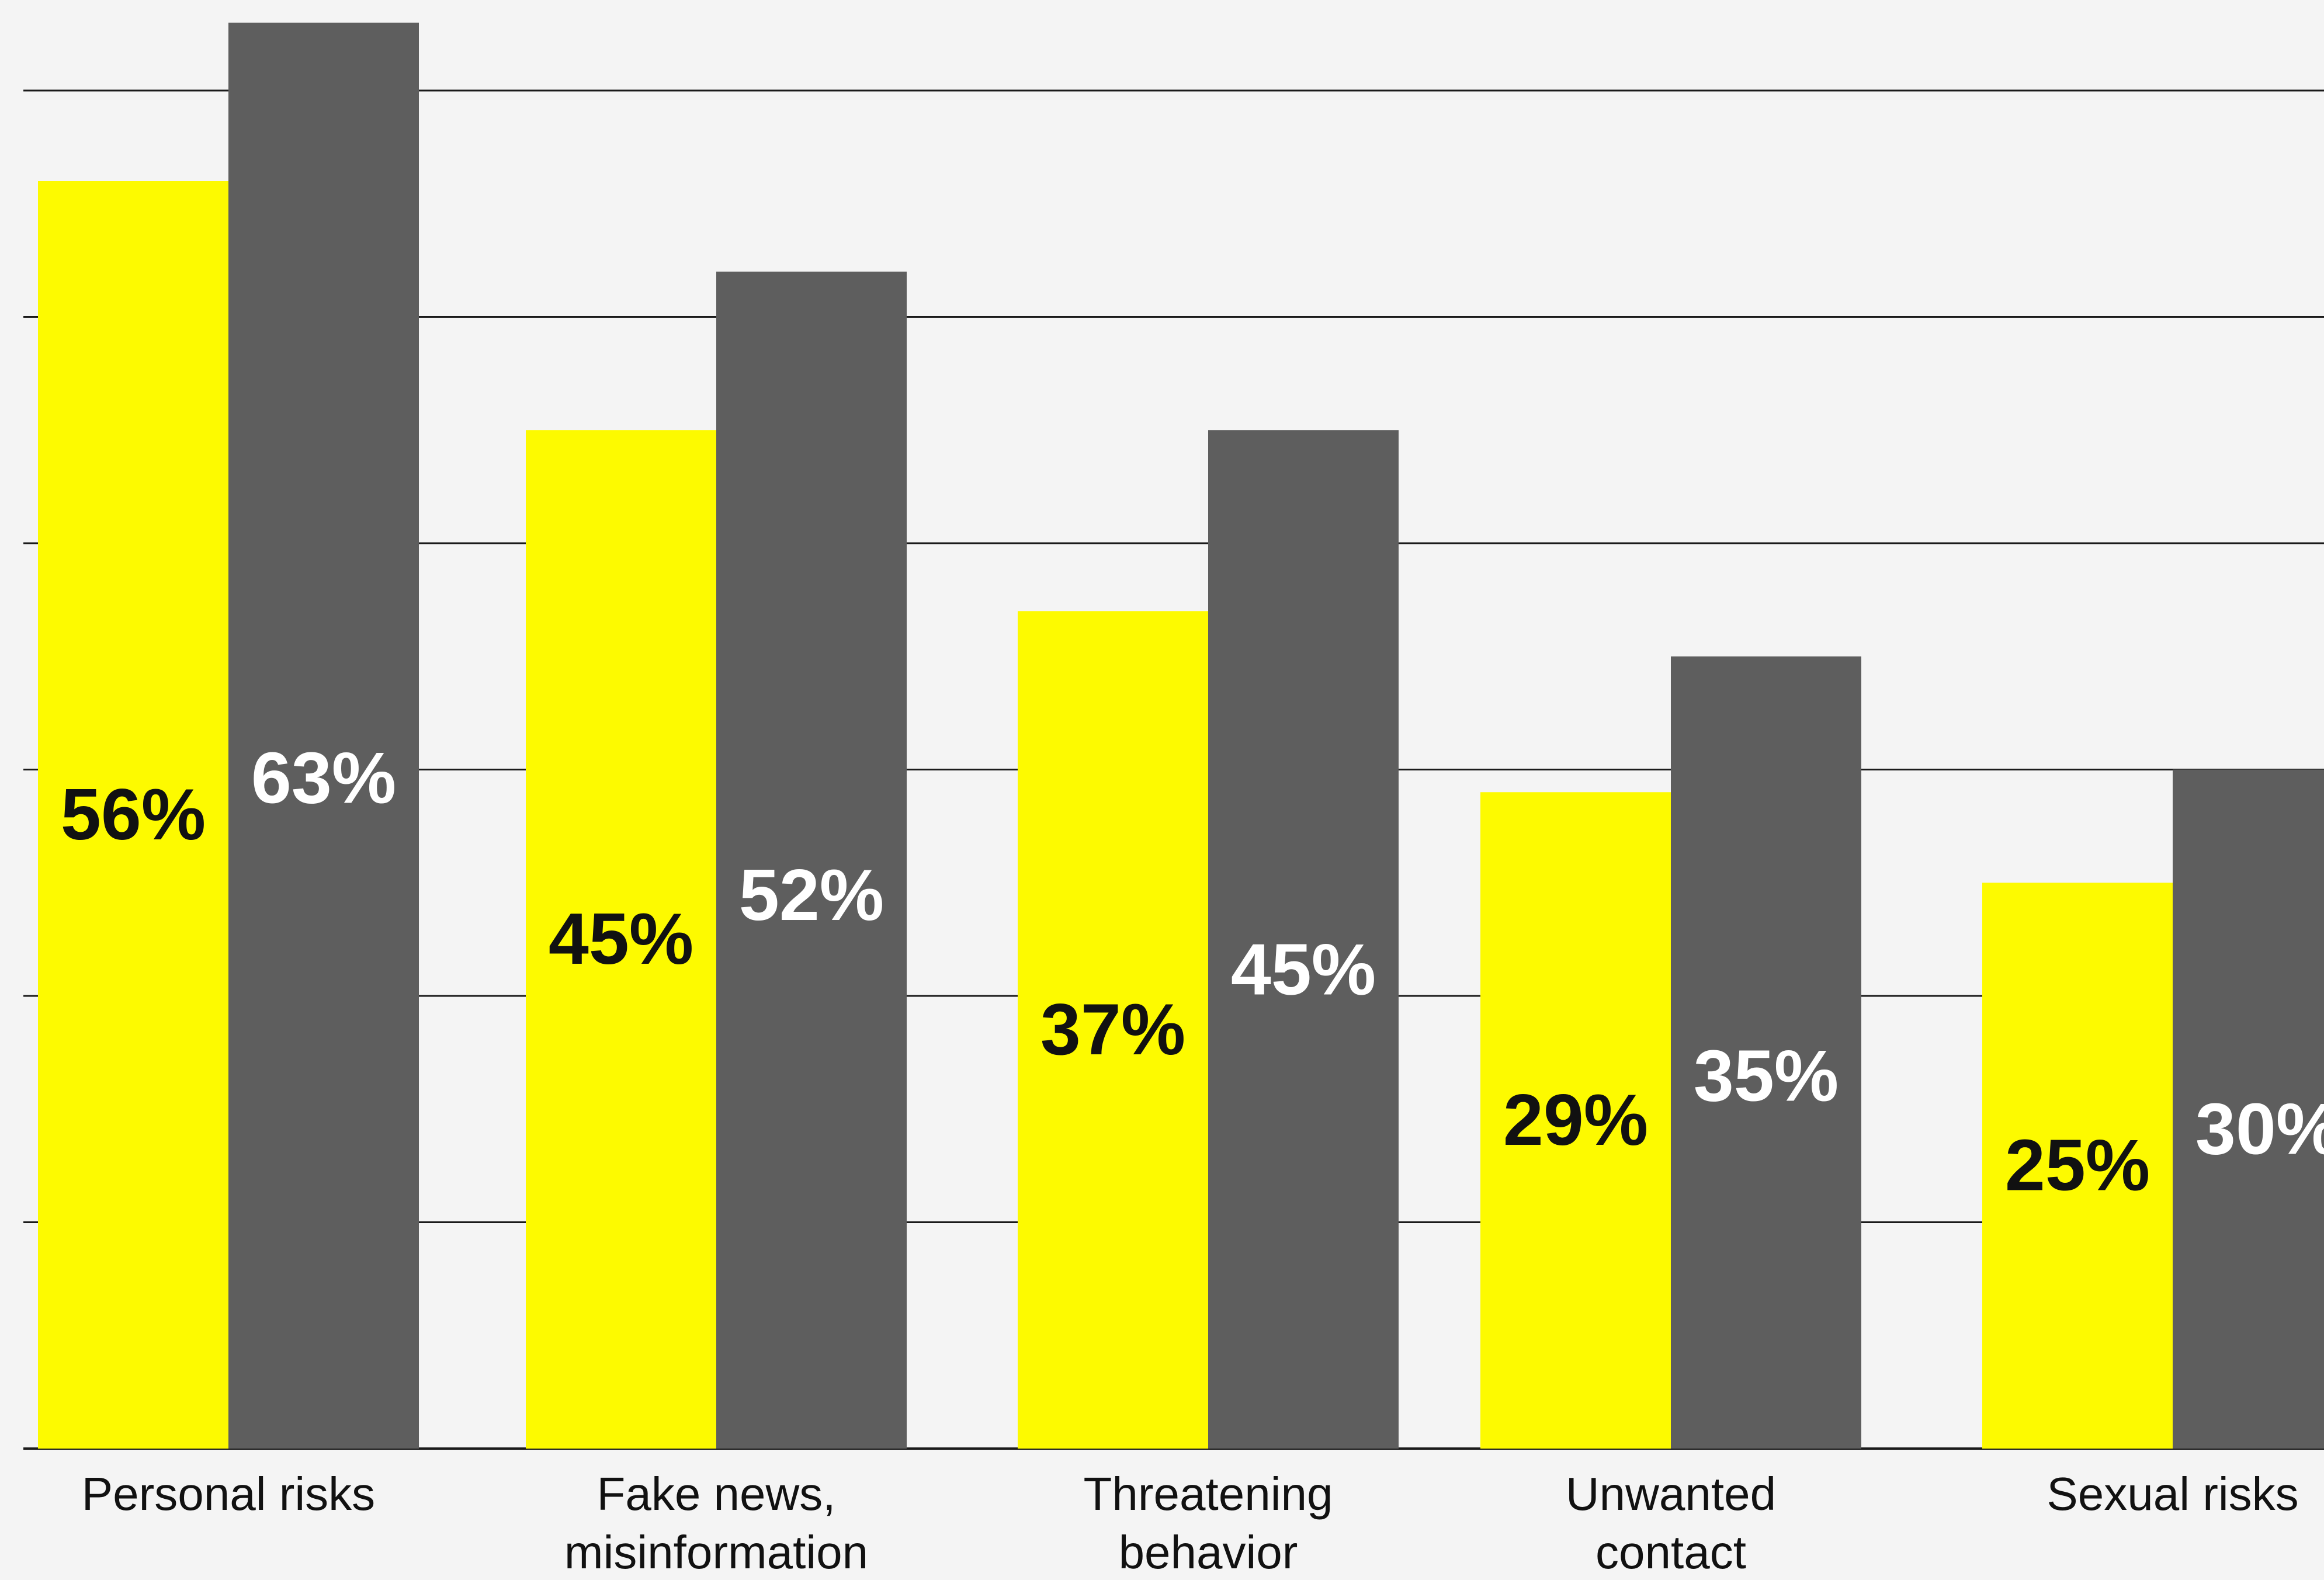 The width and height of the screenshot is (2324, 1580). I want to click on category-label-2: Fake news, misinformation, so click(716, 1522).